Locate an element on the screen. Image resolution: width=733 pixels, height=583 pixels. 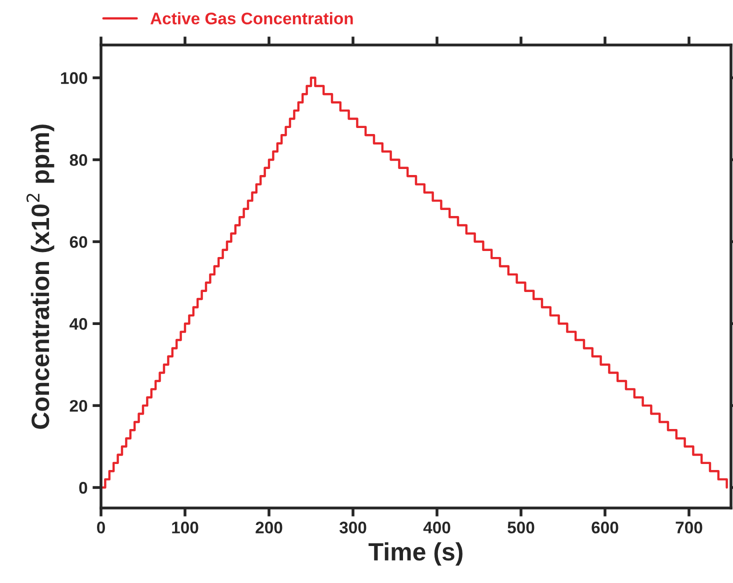
x-tick-label: 200 is located at coordinates (269, 528).